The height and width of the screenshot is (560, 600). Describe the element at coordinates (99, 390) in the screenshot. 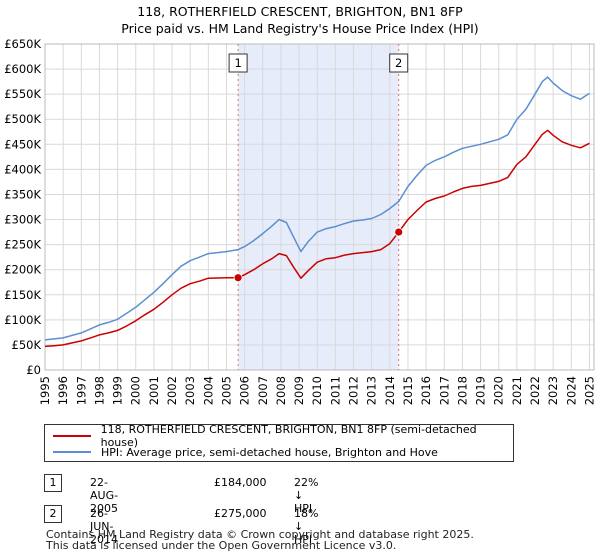

I see `x-tick-label: 1998` at that location.